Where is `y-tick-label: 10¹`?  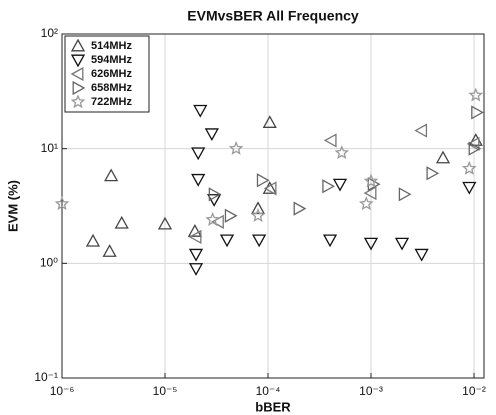
y-tick-label: 10¹ is located at coordinates (49, 148).